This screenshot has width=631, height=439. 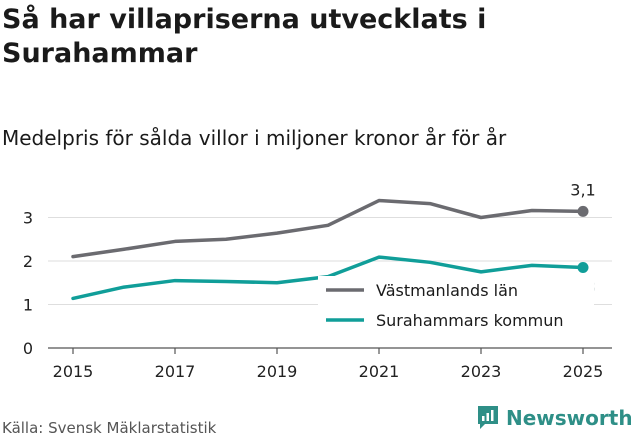 I want to click on x-tick-label: 2023, so click(x=481, y=371).